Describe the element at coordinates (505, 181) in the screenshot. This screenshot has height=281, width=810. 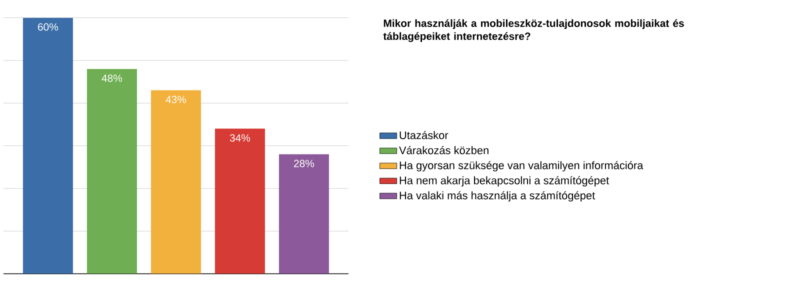
I see `legend-label: Ha nem akarja bekapcsolni a számítógépet` at that location.